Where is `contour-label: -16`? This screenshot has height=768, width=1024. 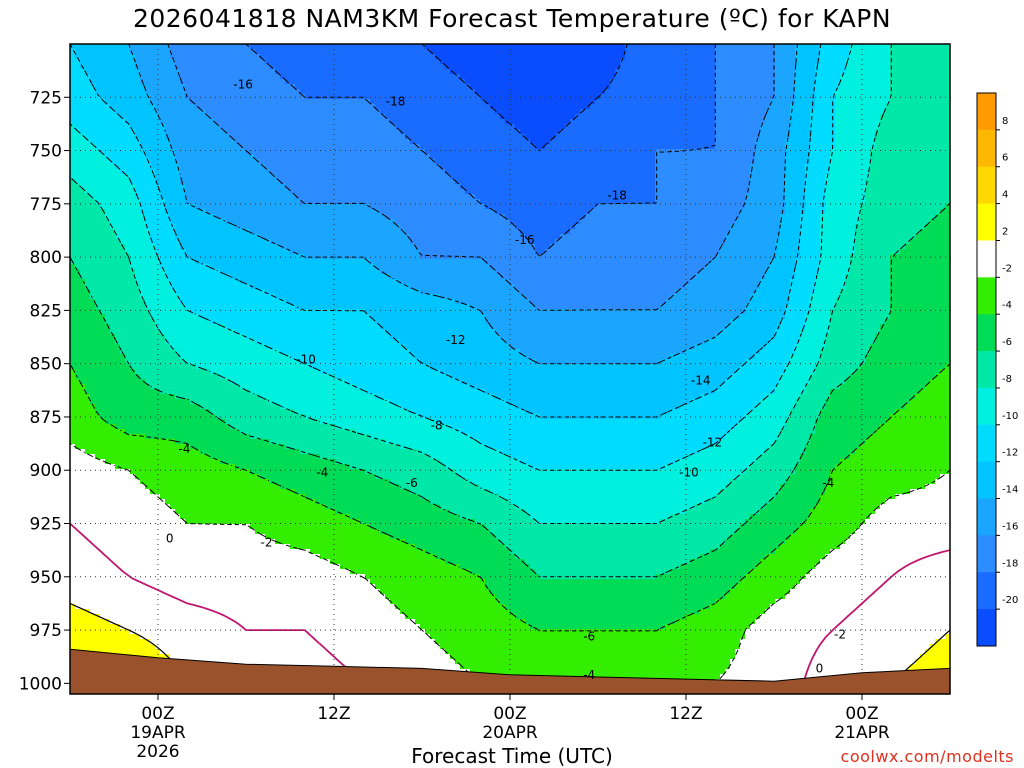 contour-label: -16 is located at coordinates (525, 240).